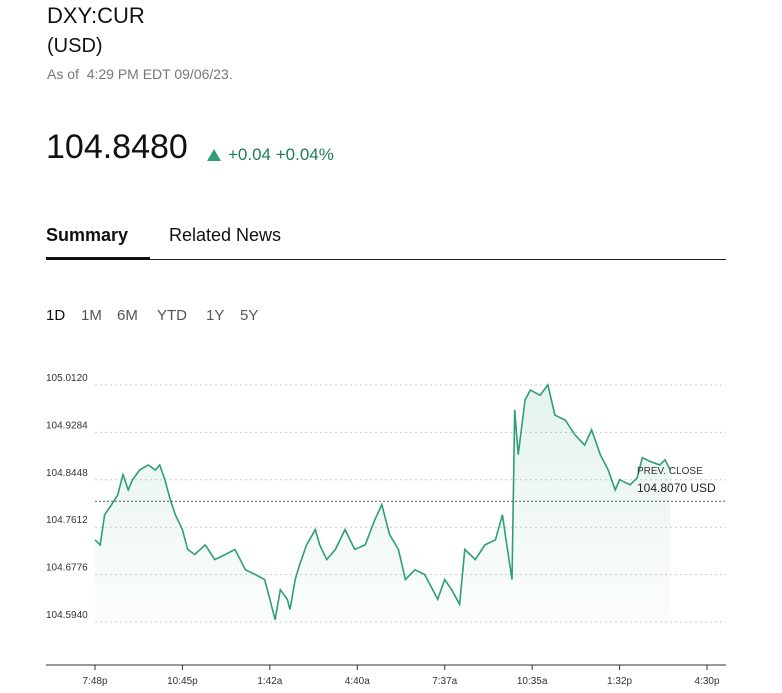  Describe the element at coordinates (87, 235) in the screenshot. I see `tab: Summary` at that location.